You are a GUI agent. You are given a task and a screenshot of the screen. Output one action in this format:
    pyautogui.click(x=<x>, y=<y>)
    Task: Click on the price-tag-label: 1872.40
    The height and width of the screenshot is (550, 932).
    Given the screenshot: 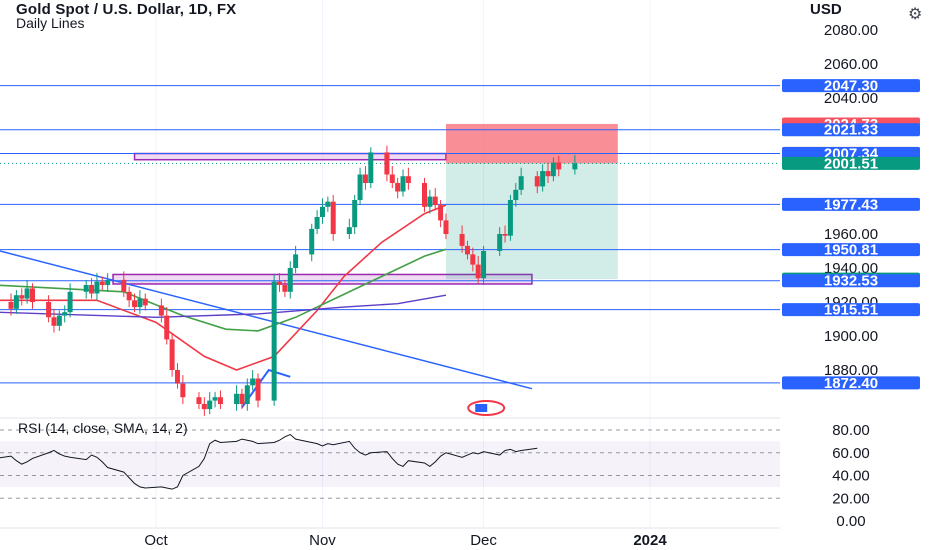 What is the action you would take?
    pyautogui.click(x=851, y=383)
    